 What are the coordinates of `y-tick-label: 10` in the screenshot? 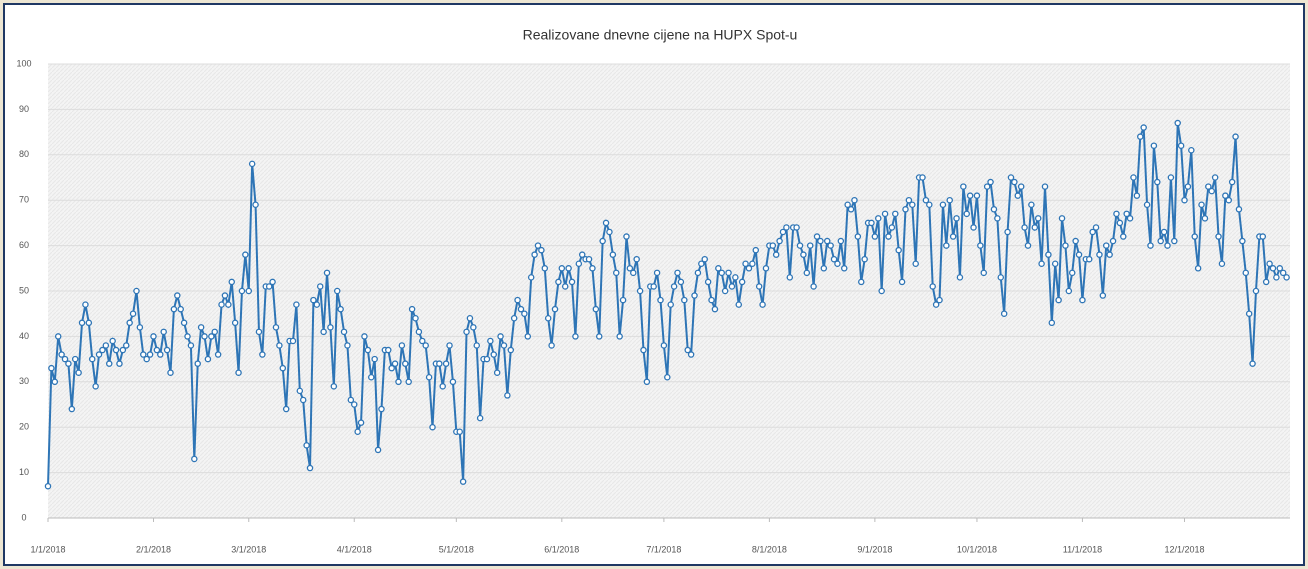 It's located at (24, 472).